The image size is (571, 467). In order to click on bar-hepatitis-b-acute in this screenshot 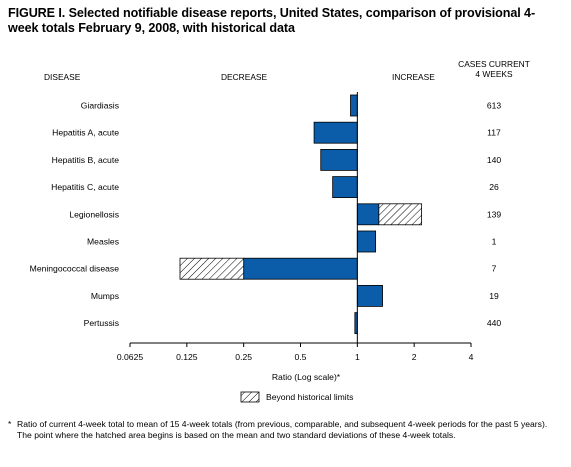, I will do `click(339, 159)`.